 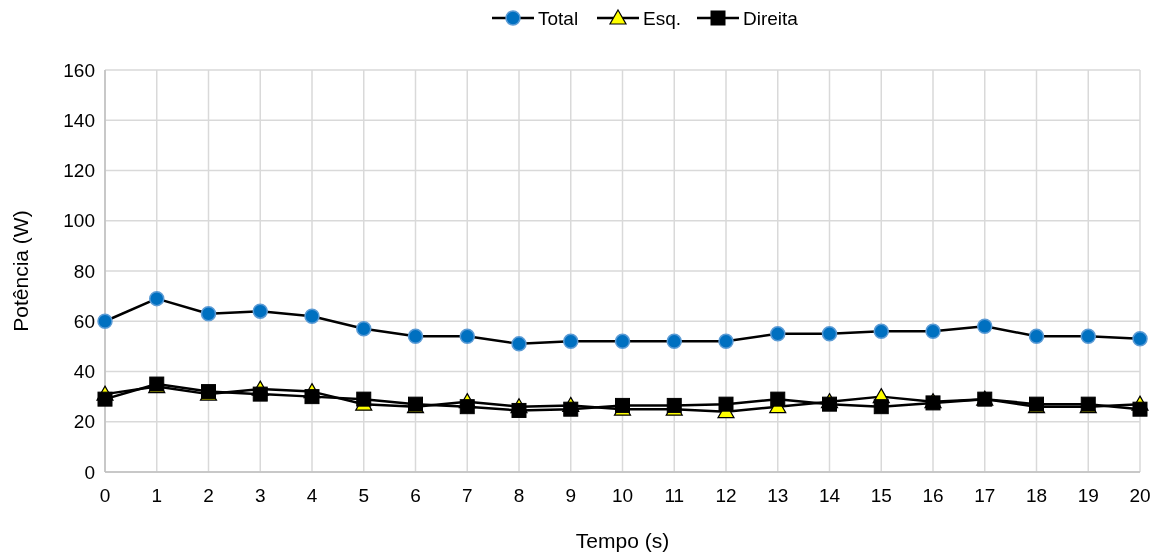 What do you see at coordinates (1036, 495) in the screenshot?
I see `x-tick-label: 18` at bounding box center [1036, 495].